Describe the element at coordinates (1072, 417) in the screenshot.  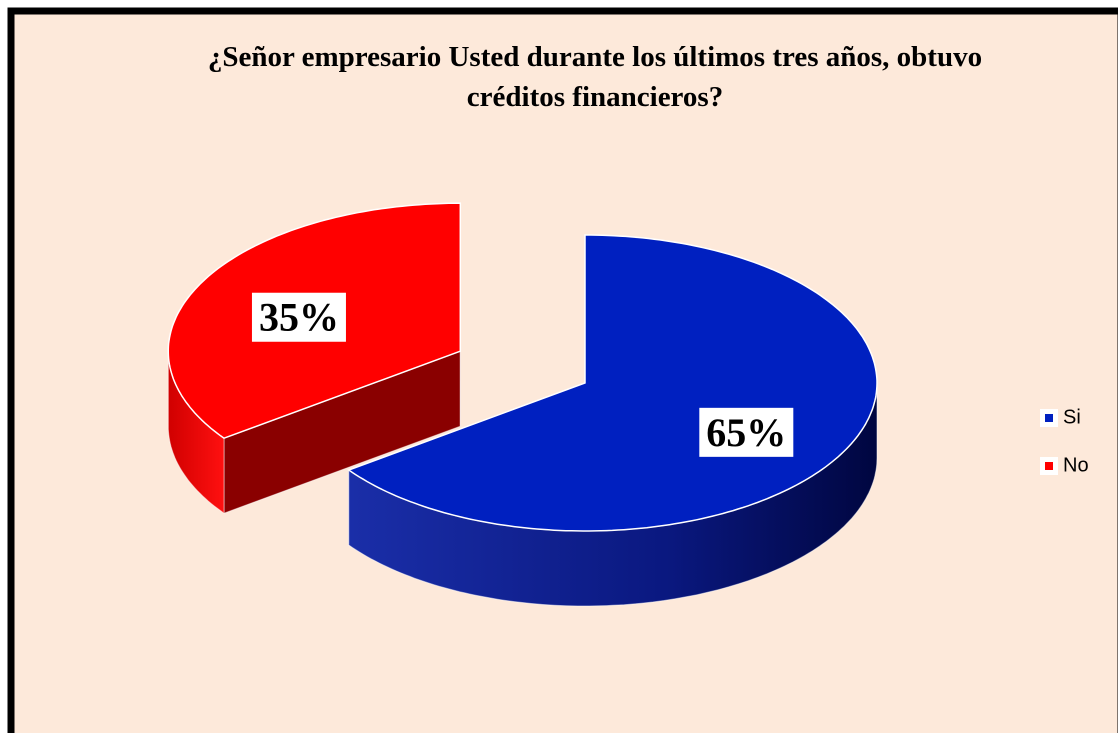
I see `legend-label: Si` at that location.